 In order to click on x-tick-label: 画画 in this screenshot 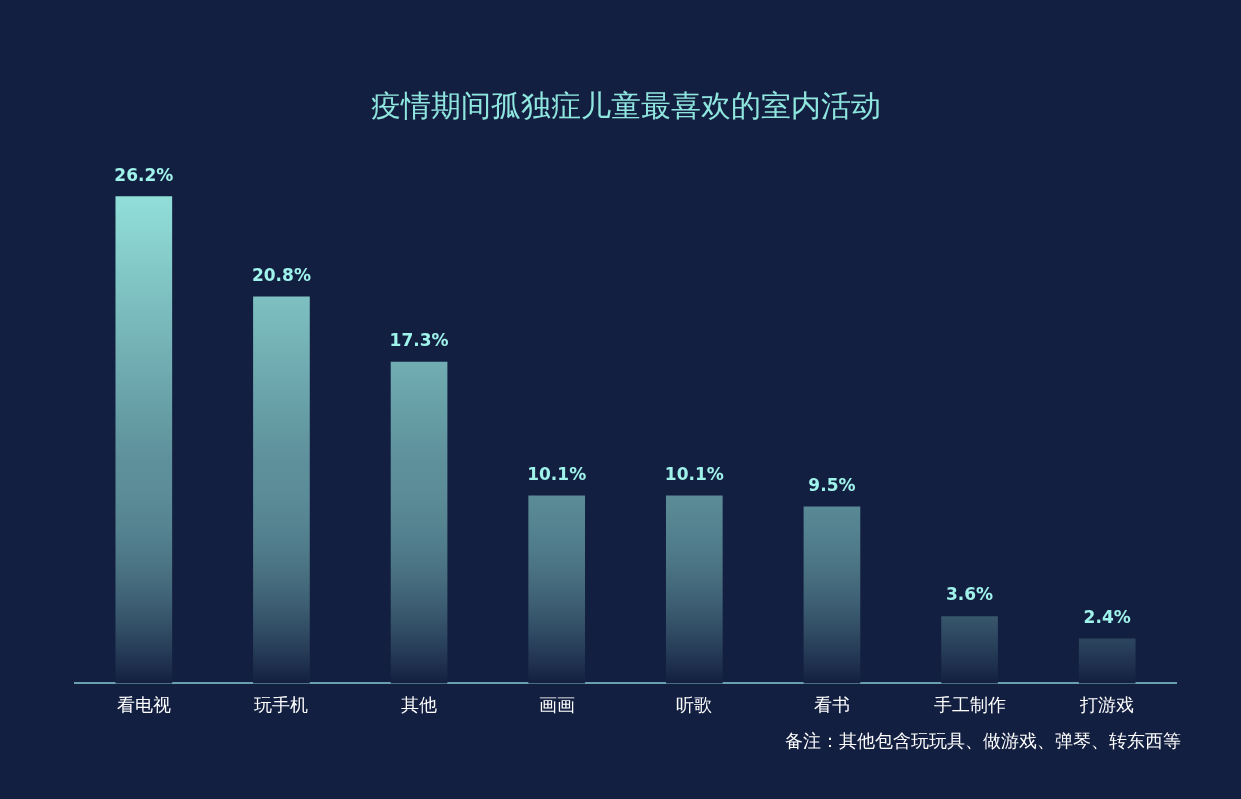, I will do `click(556, 704)`.